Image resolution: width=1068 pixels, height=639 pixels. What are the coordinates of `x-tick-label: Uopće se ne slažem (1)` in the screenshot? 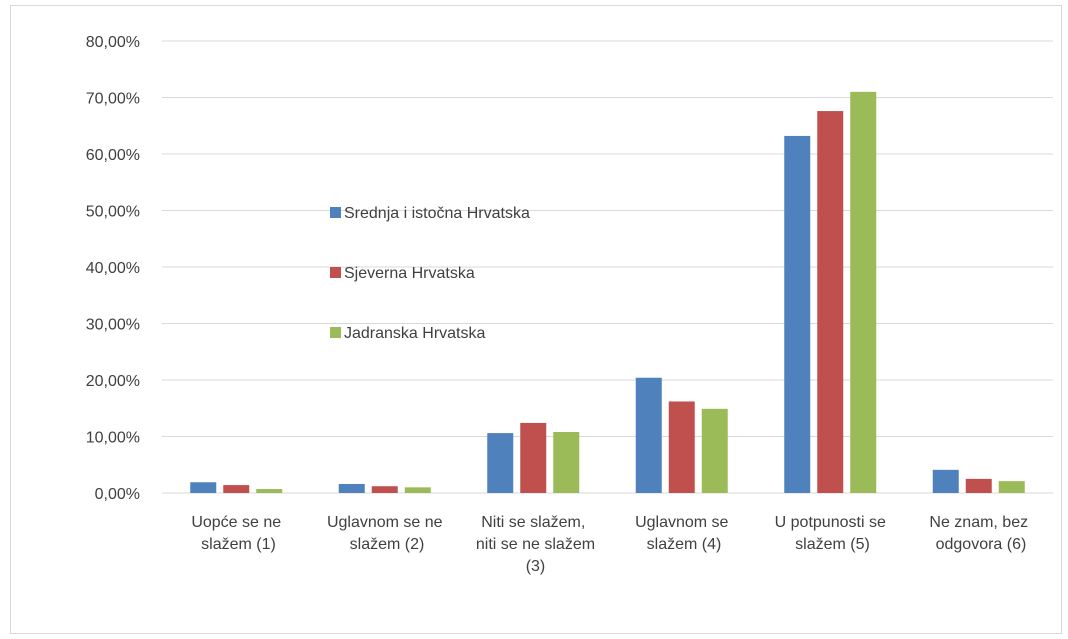 It's located at (236, 533).